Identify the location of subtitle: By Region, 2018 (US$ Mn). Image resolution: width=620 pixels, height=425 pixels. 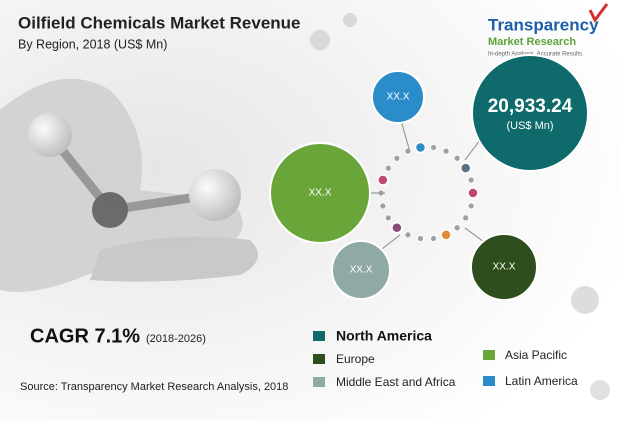
(92, 44).